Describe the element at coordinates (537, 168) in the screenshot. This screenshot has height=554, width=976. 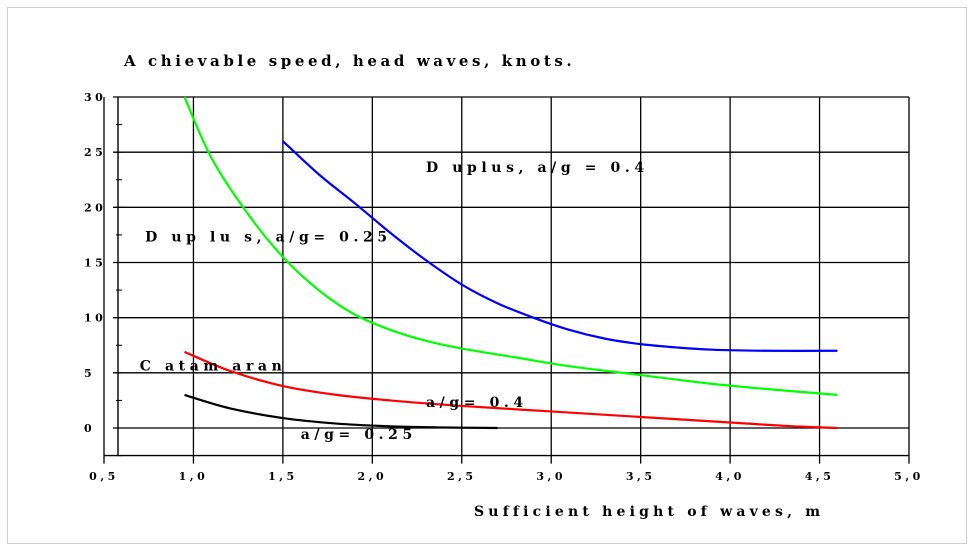
I see `annotation-label: D uplus, a/g = 0.4` at that location.